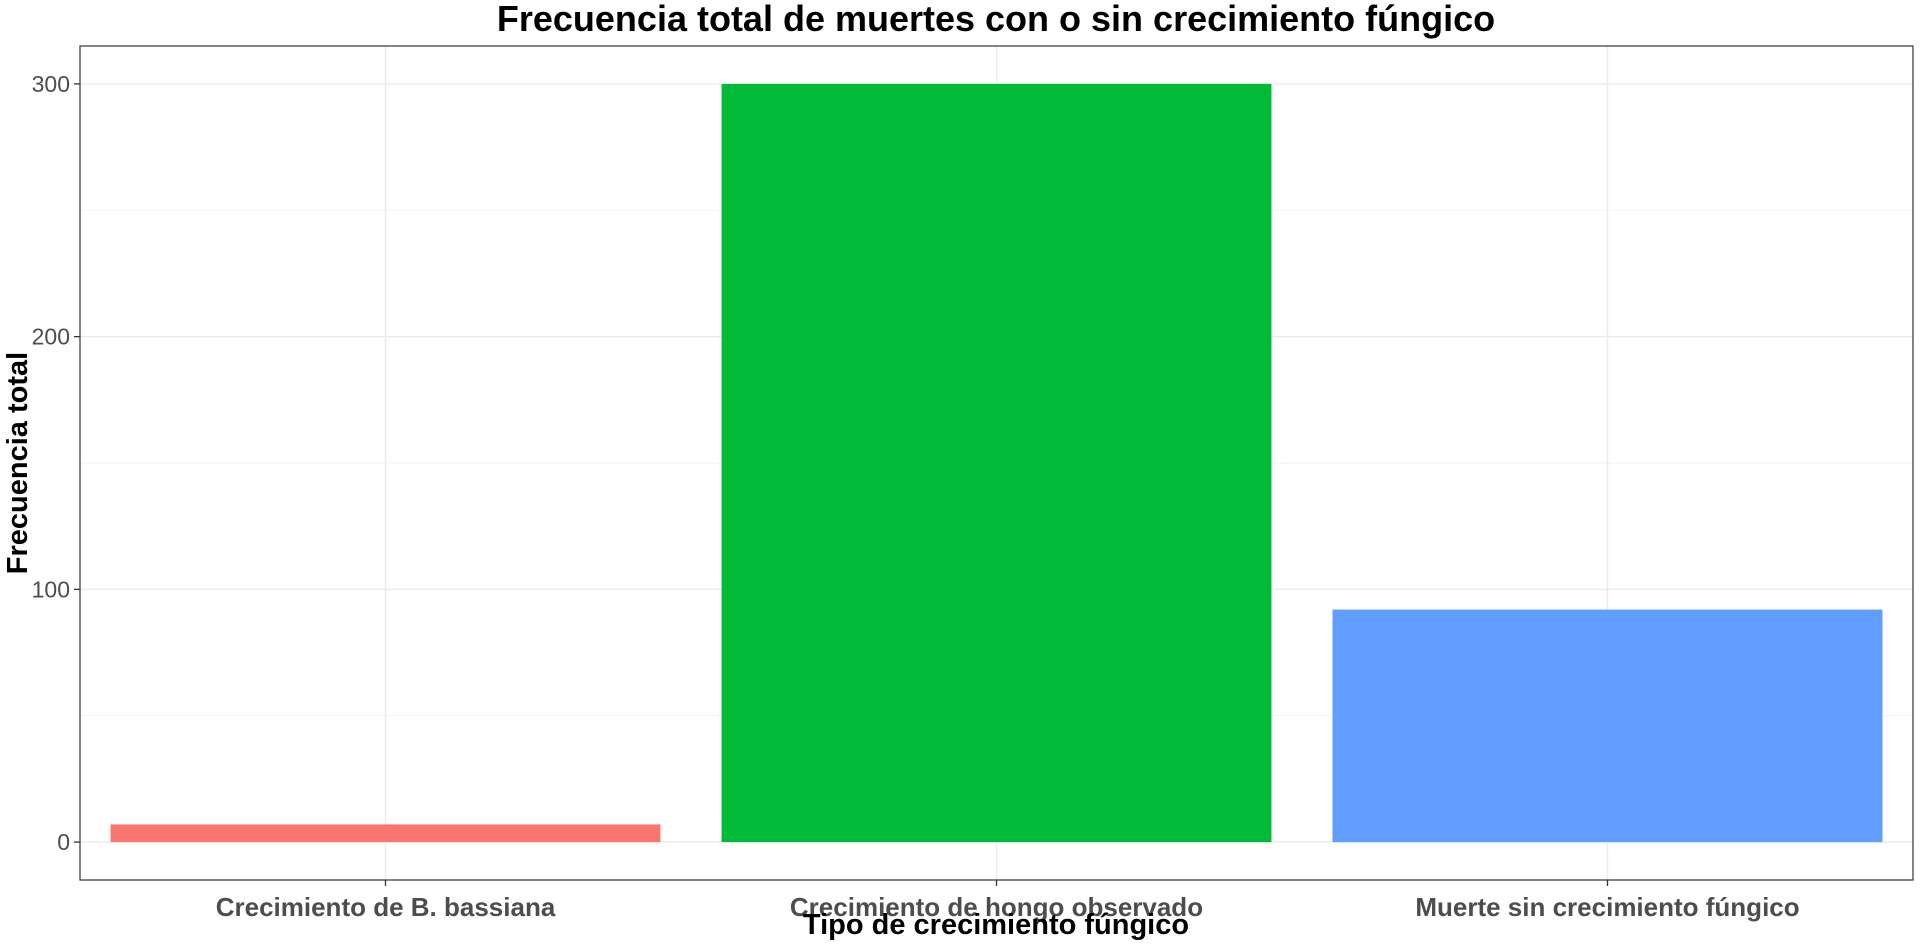 This screenshot has width=1920, height=951. I want to click on y-tick-label-2: 200, so click(51, 337).